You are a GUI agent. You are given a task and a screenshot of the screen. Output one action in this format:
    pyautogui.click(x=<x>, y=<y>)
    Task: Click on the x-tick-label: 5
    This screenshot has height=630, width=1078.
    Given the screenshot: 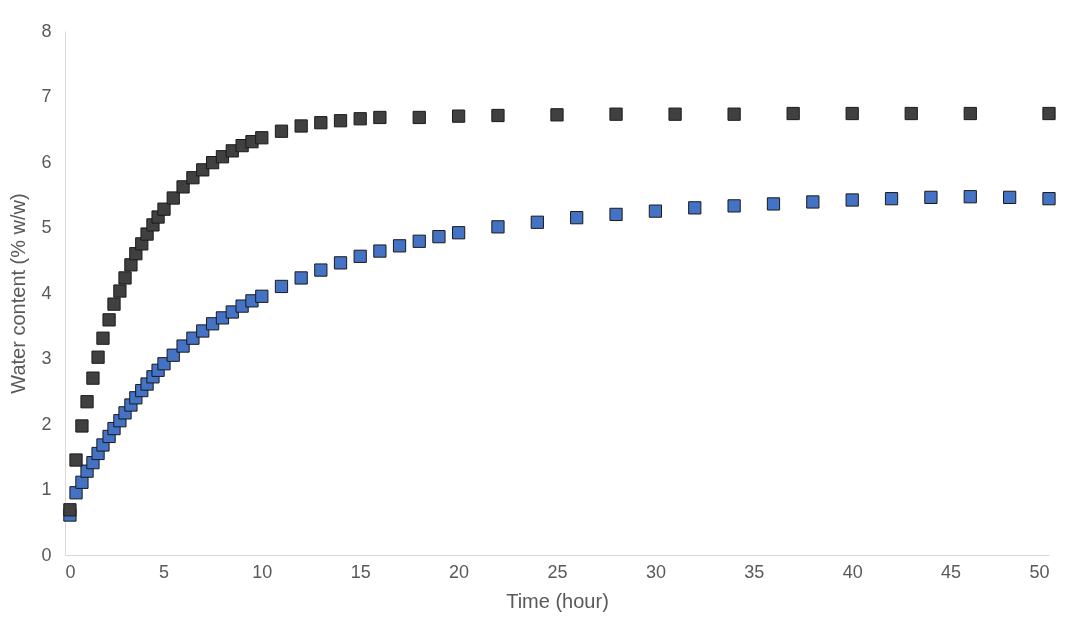 What is the action you would take?
    pyautogui.click(x=163, y=571)
    